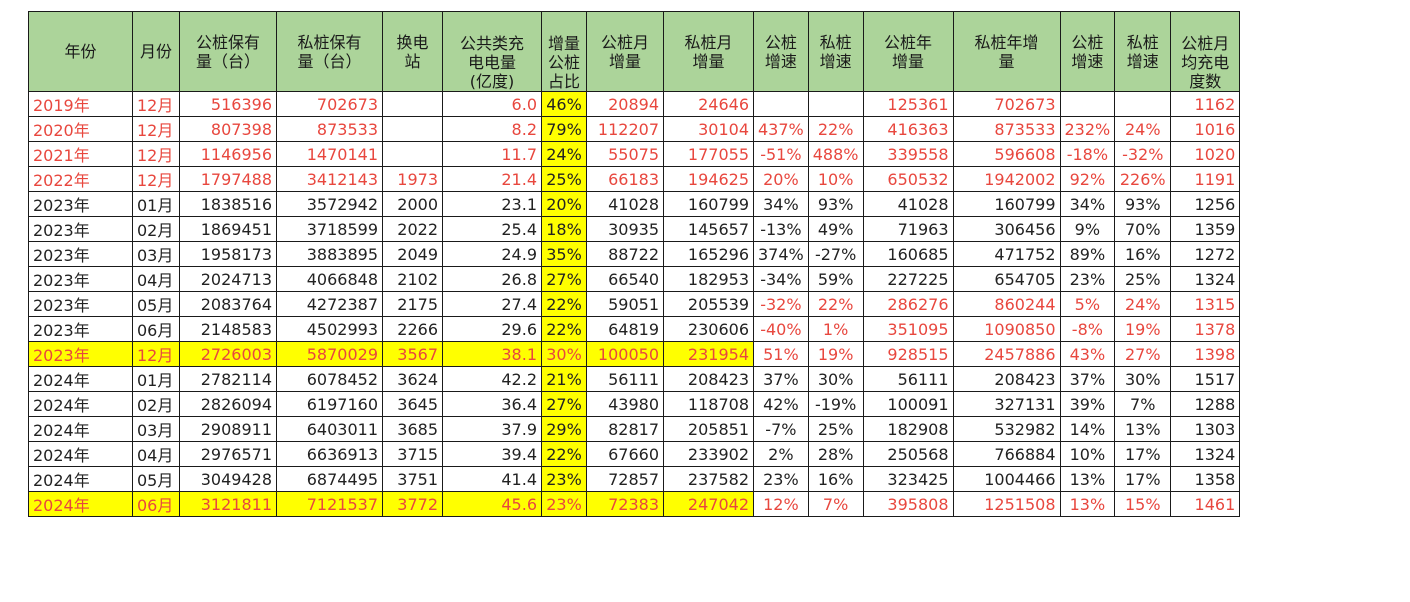 This screenshot has width=1410, height=602. What do you see at coordinates (708, 279) in the screenshot?
I see `cell-private-monthly-increase: 182953` at bounding box center [708, 279].